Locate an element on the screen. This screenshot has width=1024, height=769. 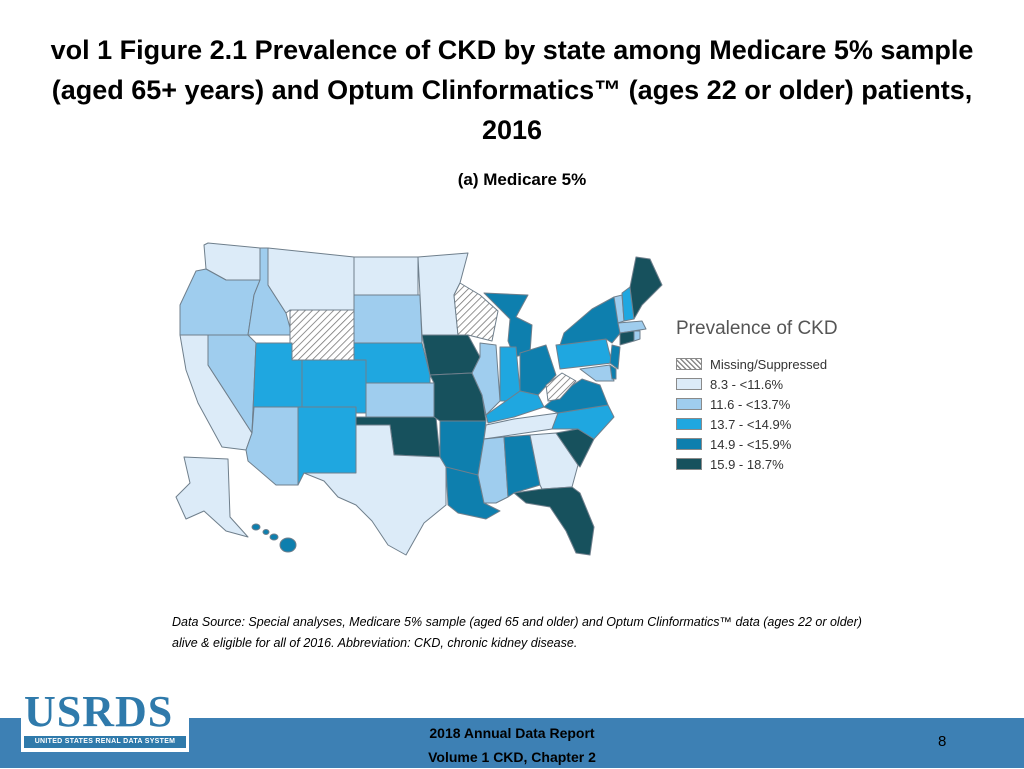
report-line-1: 2018 Annual Data Report is located at coordinates (512, 733).